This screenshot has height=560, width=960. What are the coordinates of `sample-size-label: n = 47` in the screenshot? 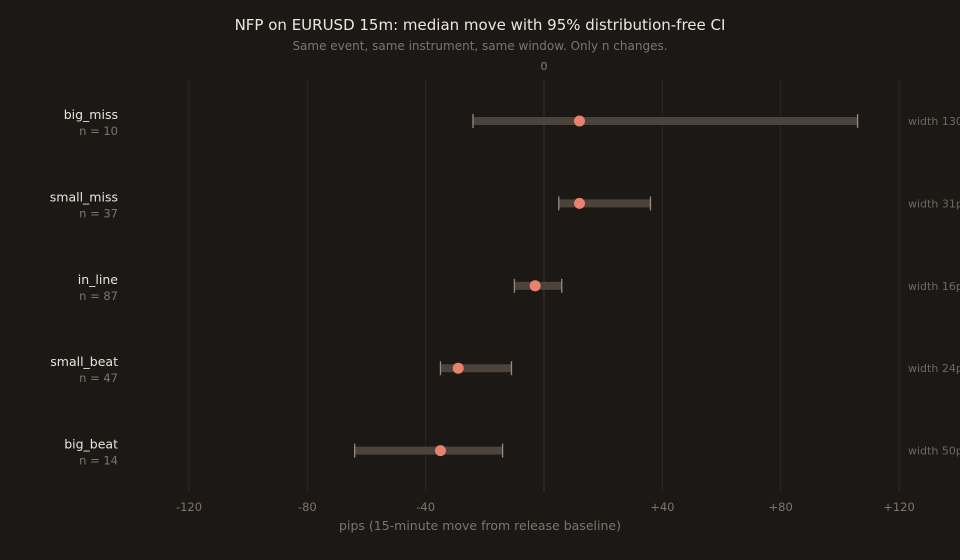 It's located at (98, 378).